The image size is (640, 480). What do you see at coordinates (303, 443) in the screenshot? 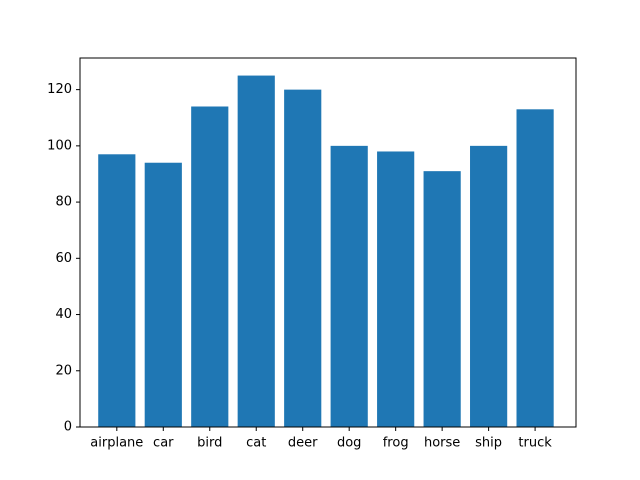
I see `x-tick-label: deer` at bounding box center [303, 443].